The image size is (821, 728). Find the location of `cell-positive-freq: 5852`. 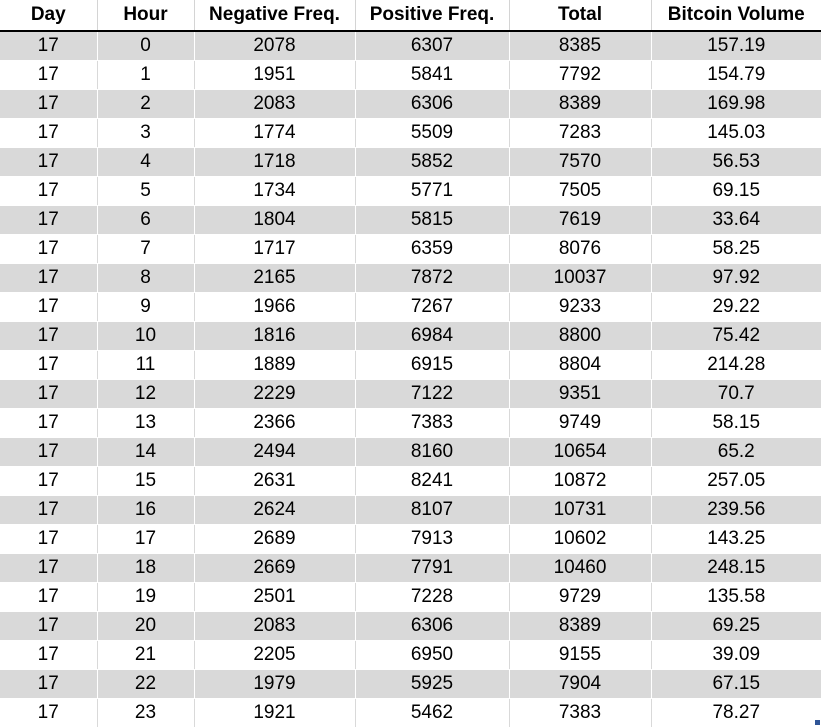

cell-positive-freq: 5852 is located at coordinates (432, 162).